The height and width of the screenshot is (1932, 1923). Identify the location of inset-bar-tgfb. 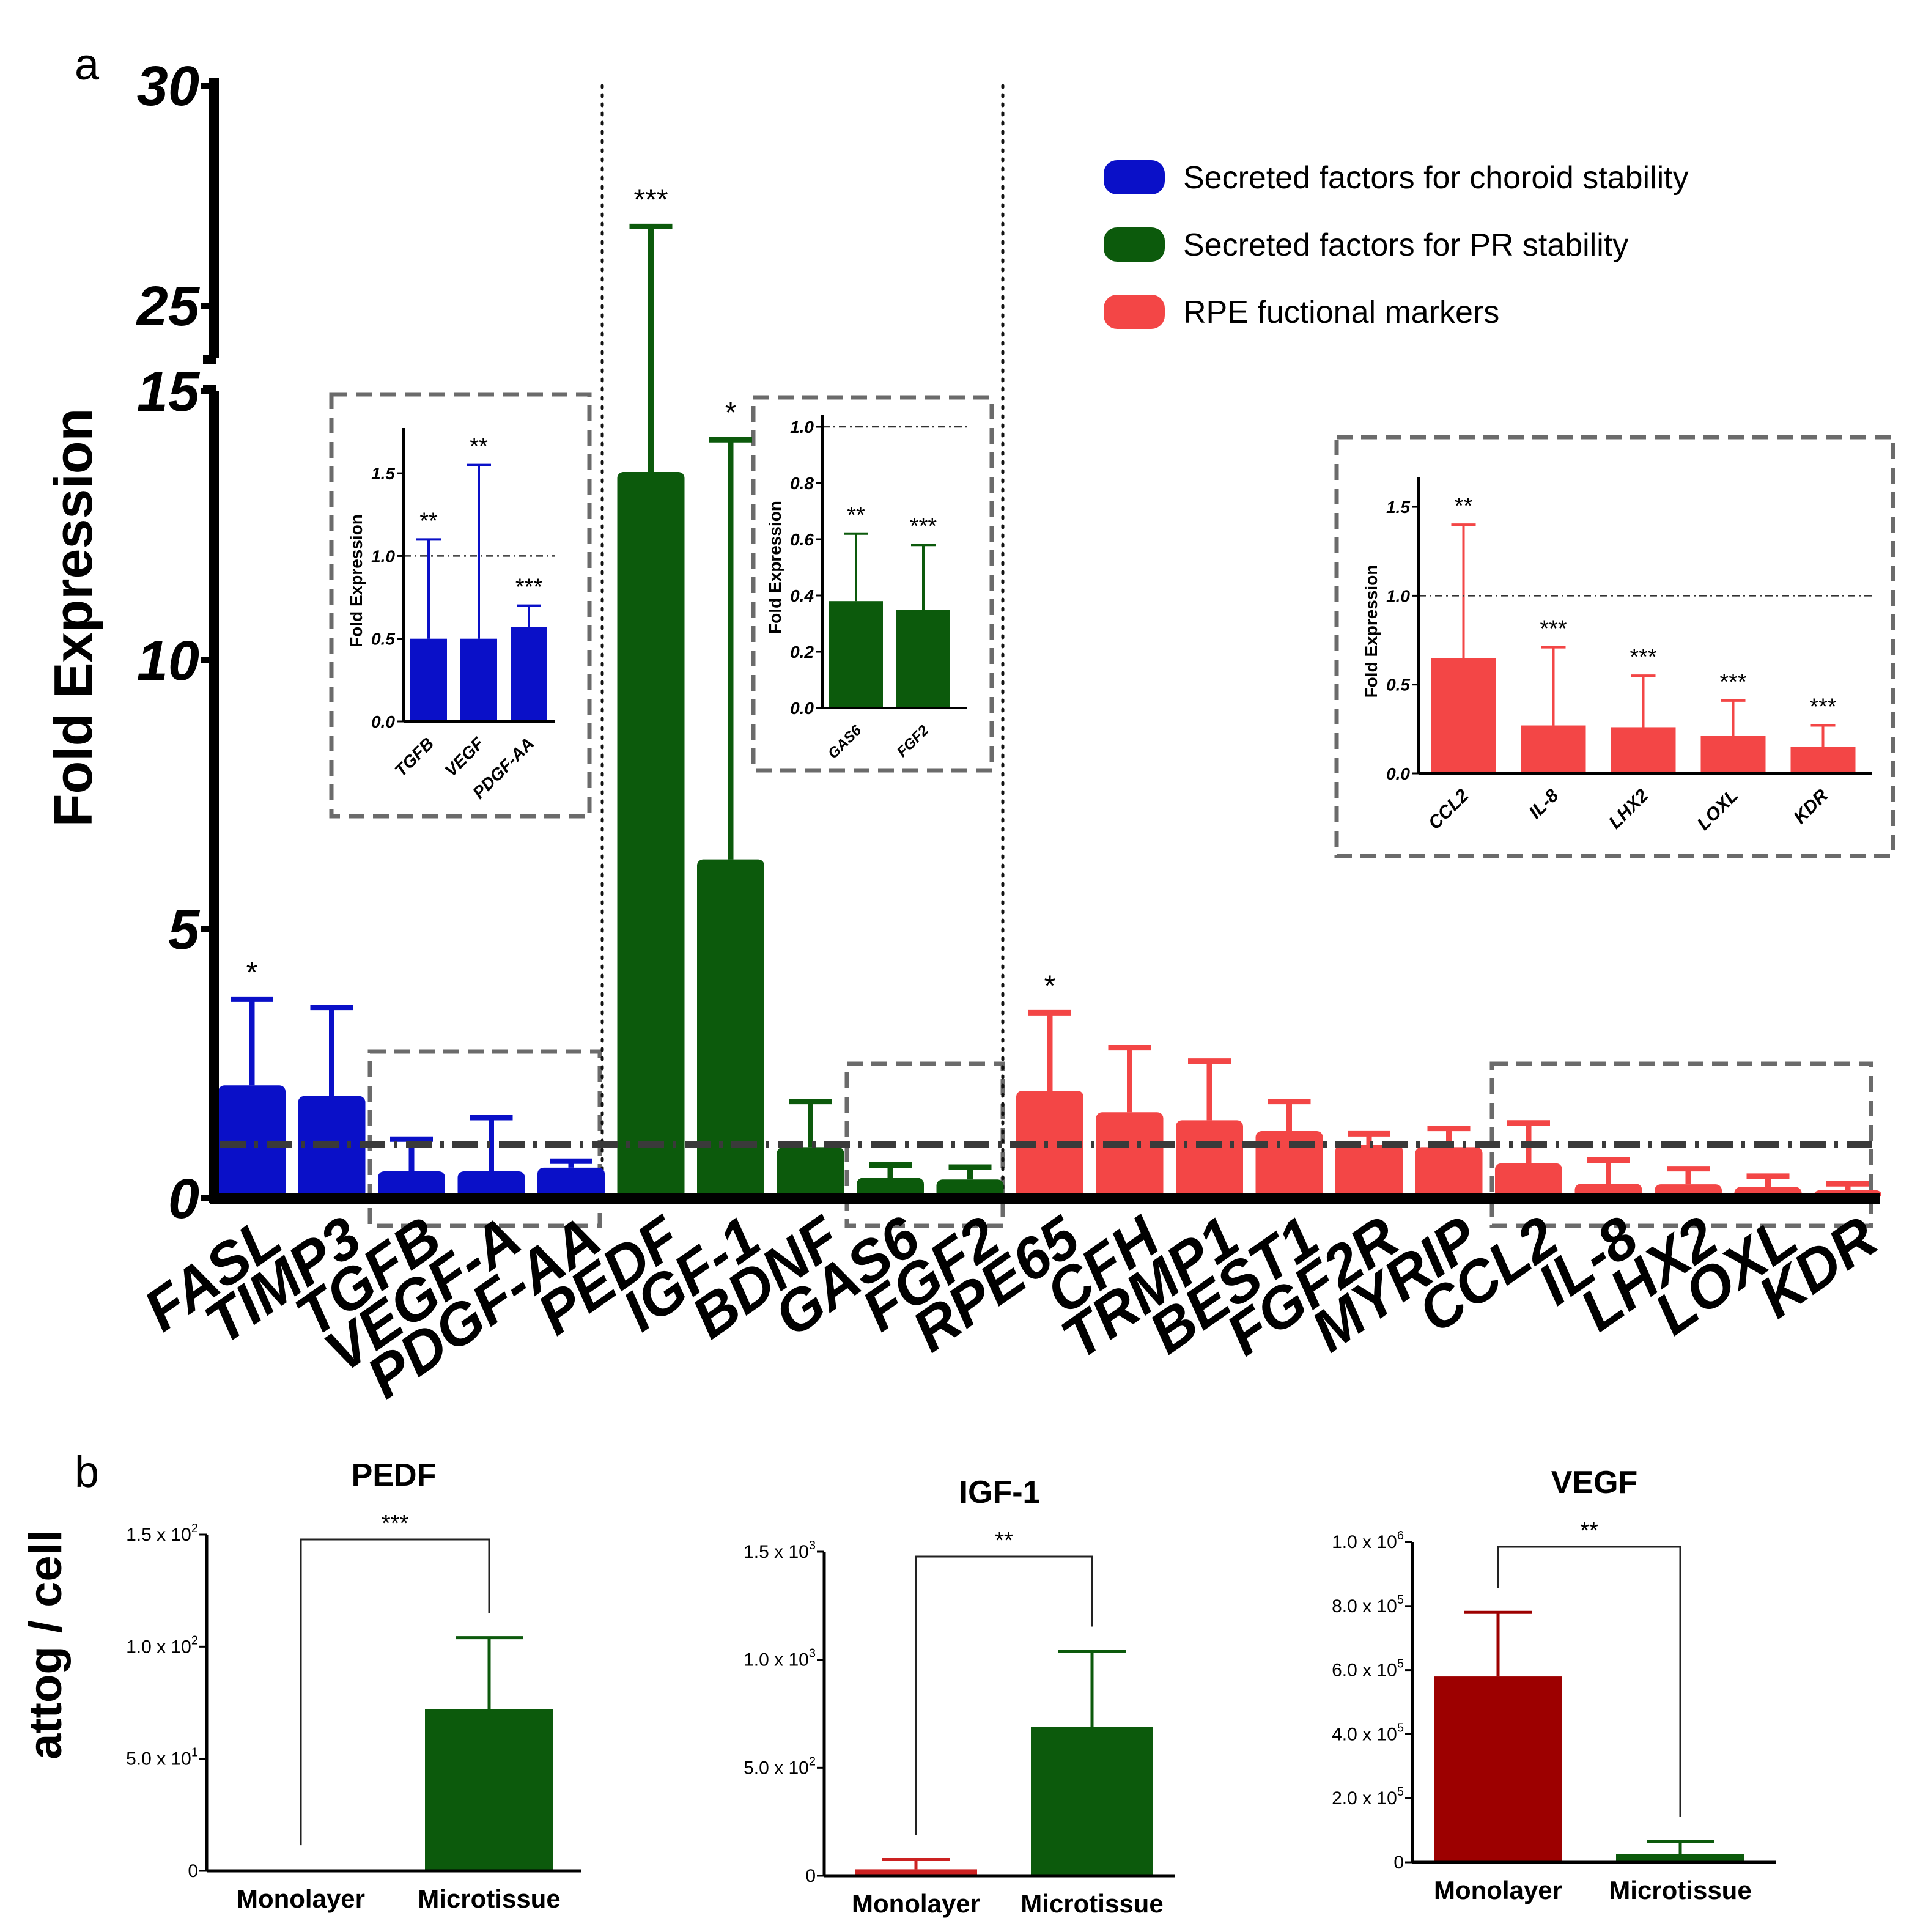
(429, 679).